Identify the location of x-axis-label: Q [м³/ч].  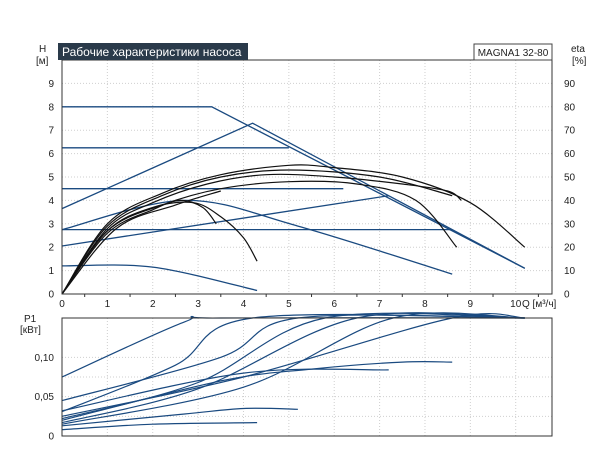
(539, 304).